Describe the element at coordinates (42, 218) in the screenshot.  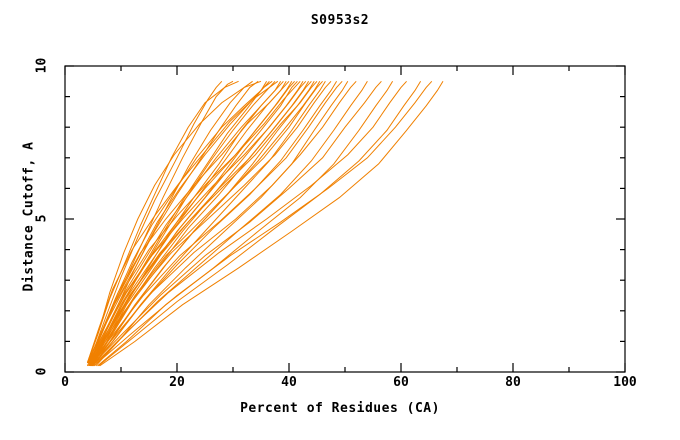
I see `y-tick-label: 5` at that location.